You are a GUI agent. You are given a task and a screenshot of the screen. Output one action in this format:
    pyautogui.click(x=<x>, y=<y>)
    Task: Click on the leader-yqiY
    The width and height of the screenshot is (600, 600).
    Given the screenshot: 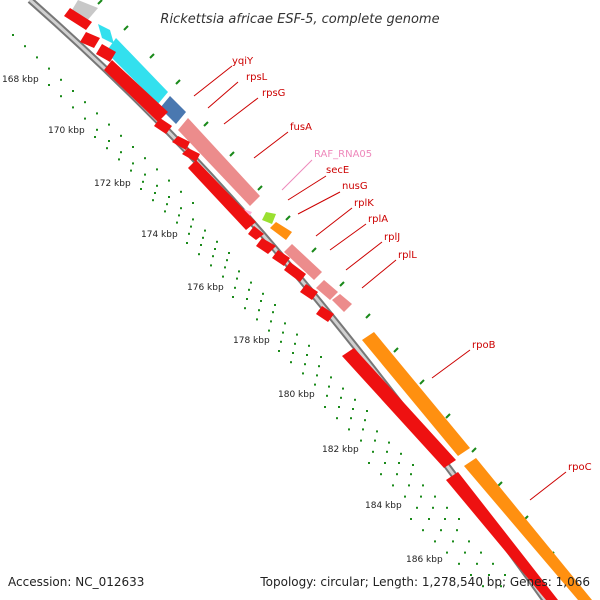 What is the action you would take?
    pyautogui.click(x=213, y=81)
    